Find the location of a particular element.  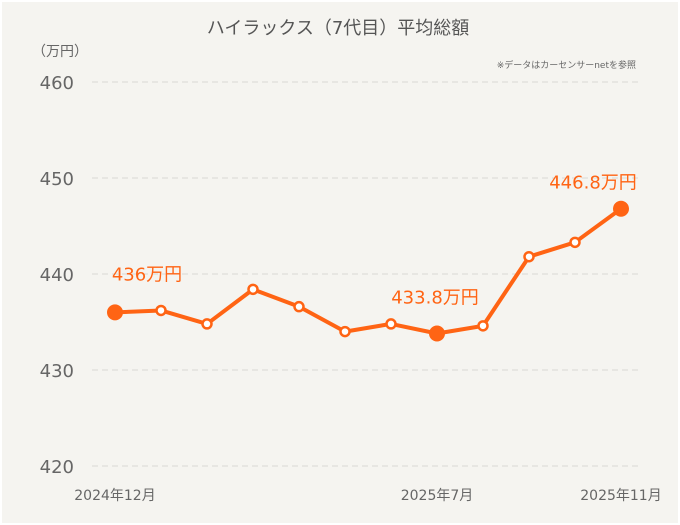

x-tick-label: 2025年11月 is located at coordinates (620, 496).